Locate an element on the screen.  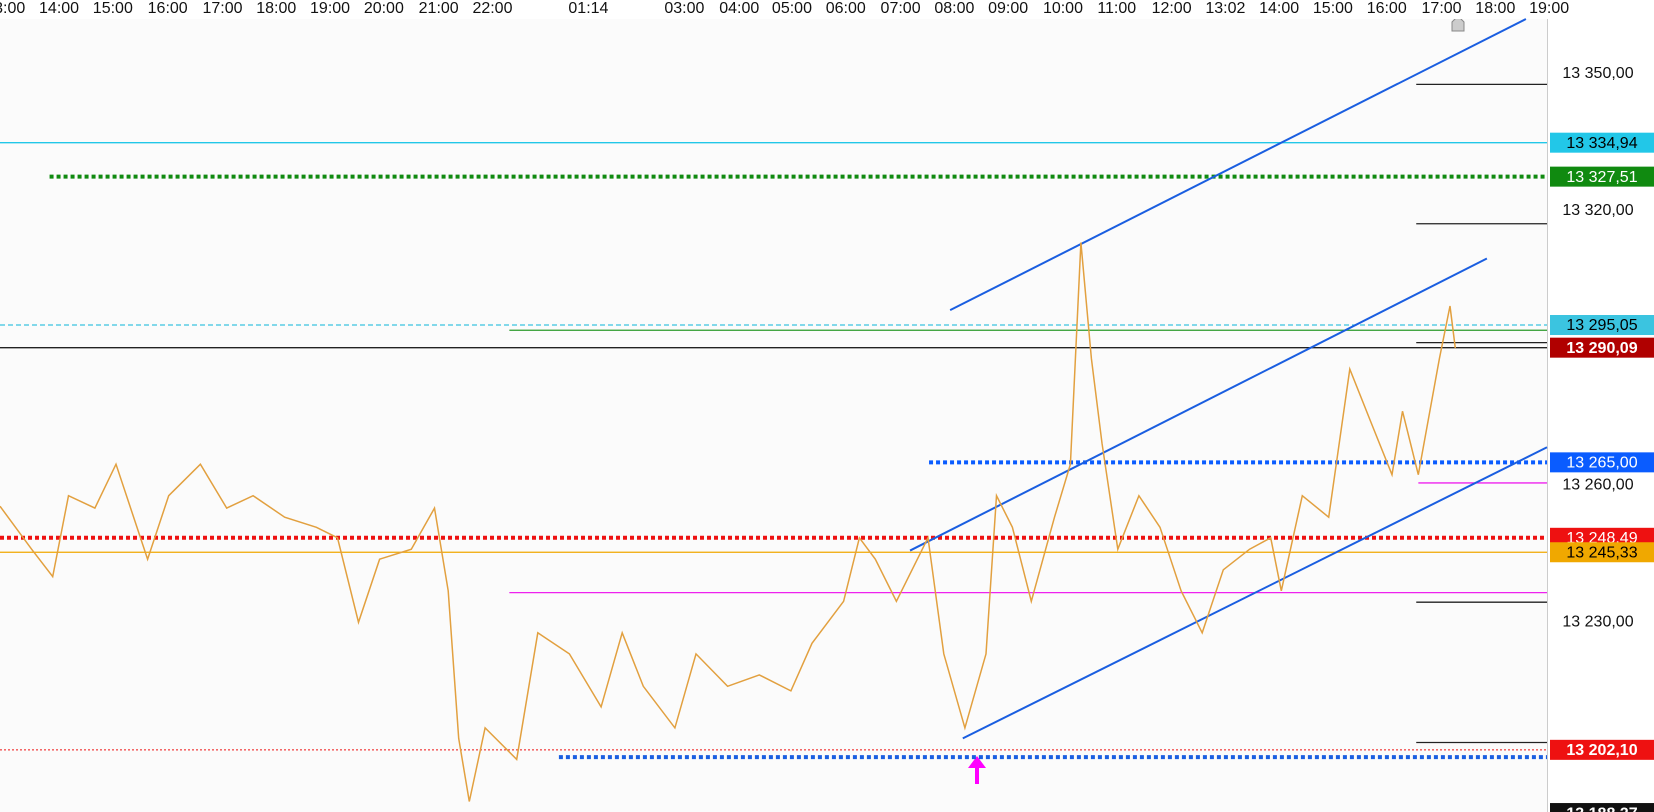
y-tick-label: 13 230,00 is located at coordinates (1597, 622).